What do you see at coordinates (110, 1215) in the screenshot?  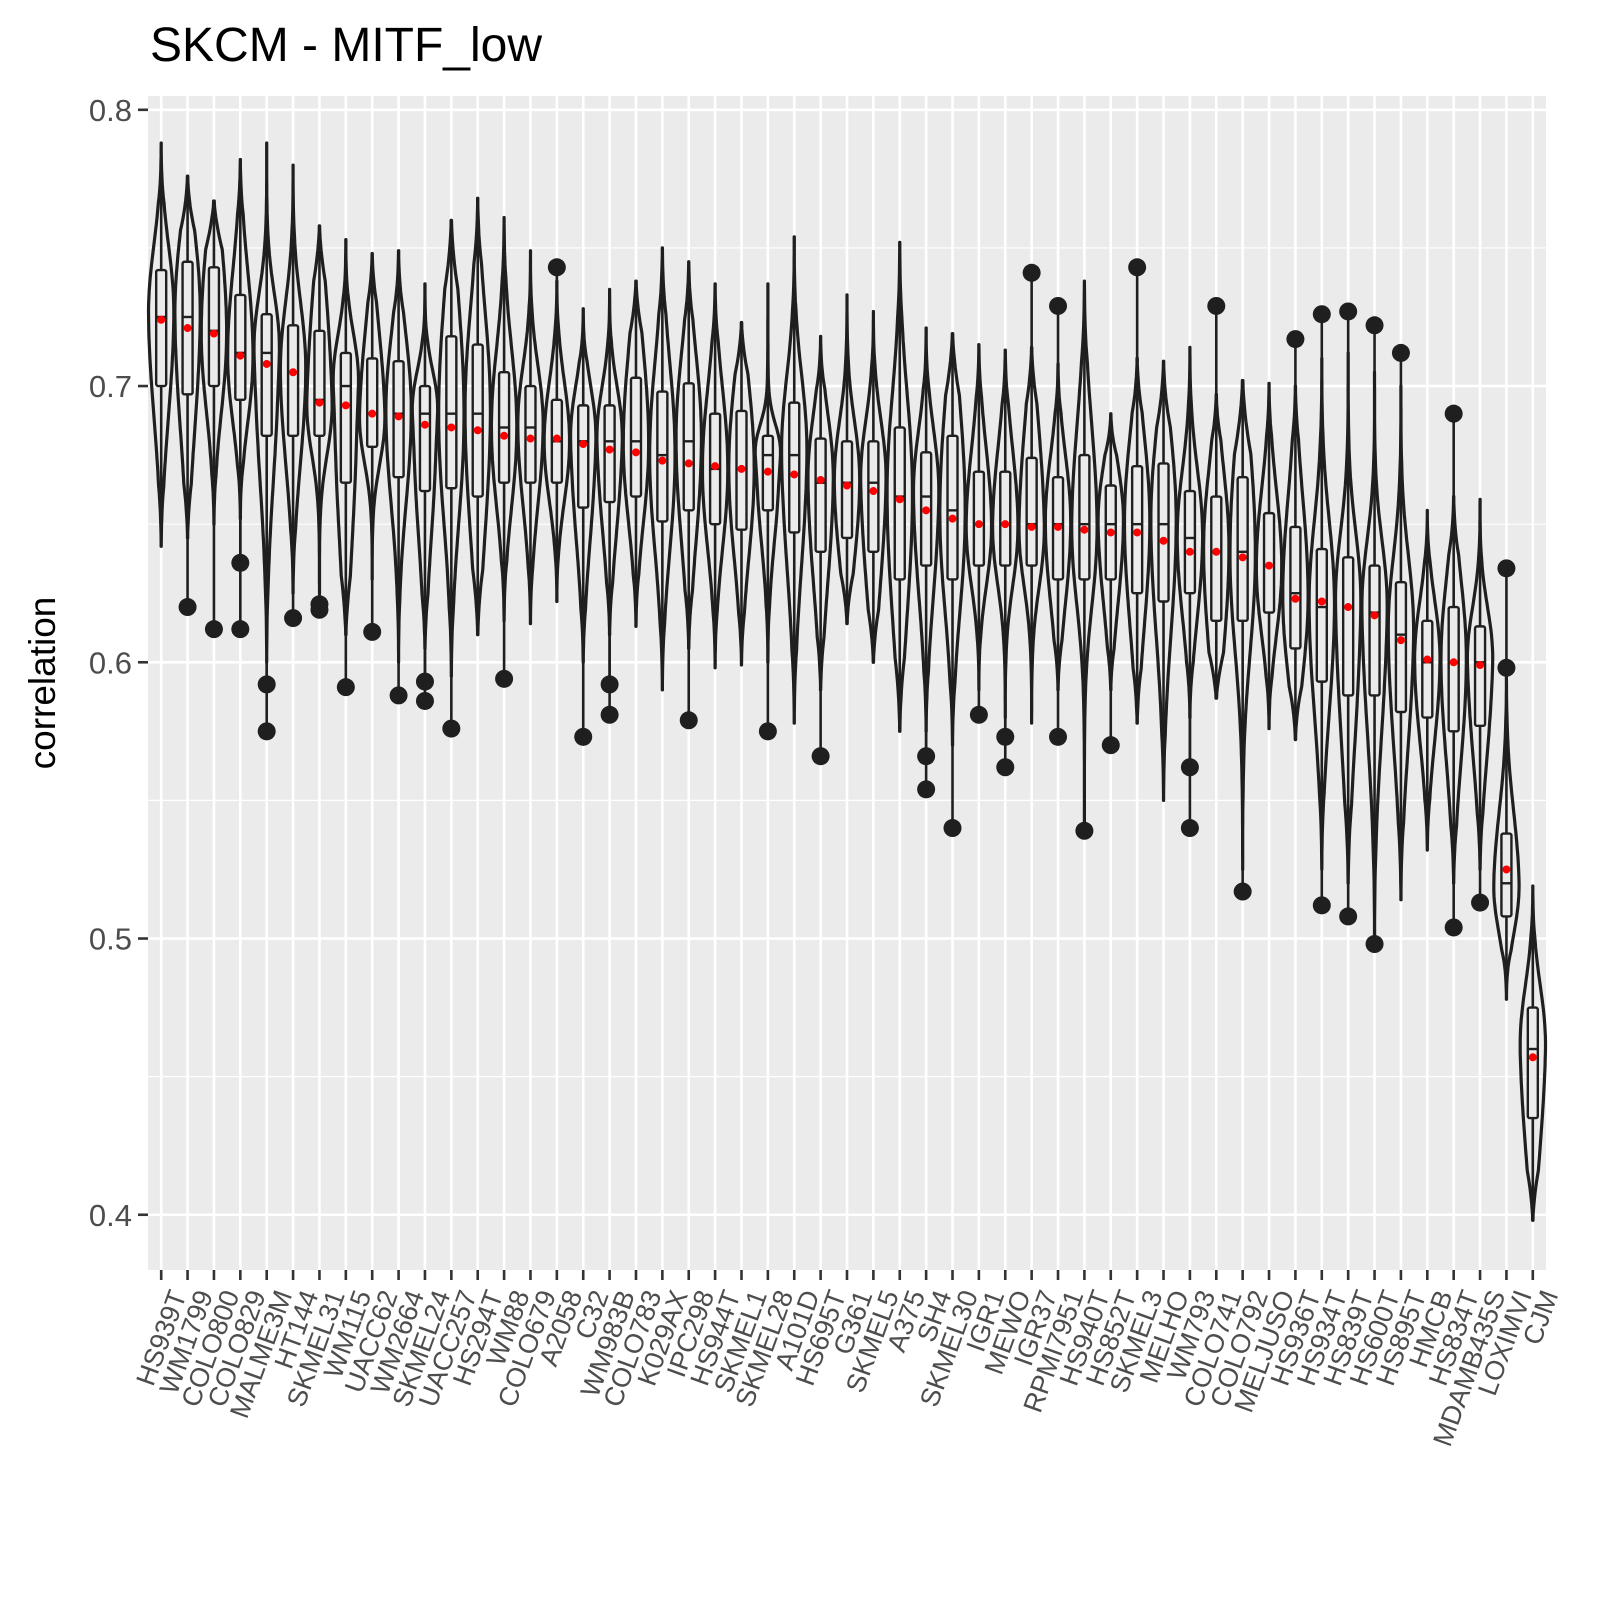 I see `y-tick-label: 0.4` at bounding box center [110, 1215].